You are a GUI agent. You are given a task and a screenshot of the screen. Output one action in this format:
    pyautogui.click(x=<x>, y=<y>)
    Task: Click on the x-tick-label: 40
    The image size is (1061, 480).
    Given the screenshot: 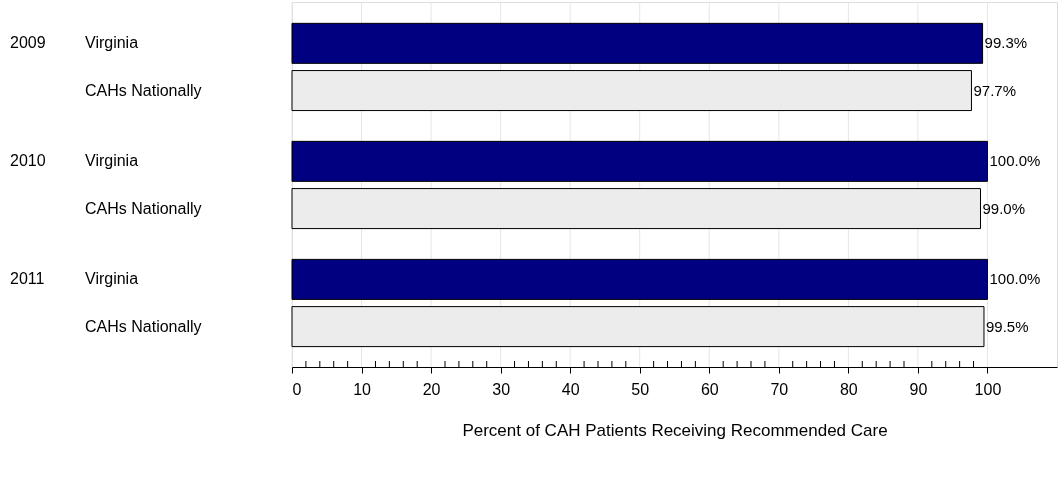 What is the action you would take?
    pyautogui.click(x=570, y=389)
    